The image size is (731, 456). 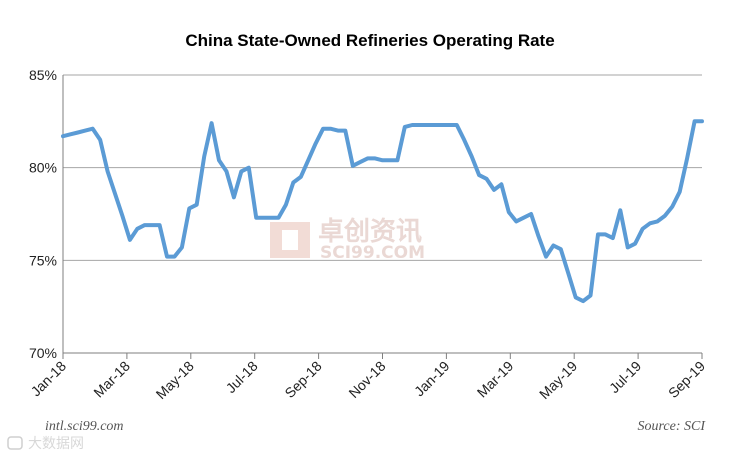 What do you see at coordinates (49, 379) in the screenshot?
I see `x-tick-label: Jan-18` at bounding box center [49, 379].